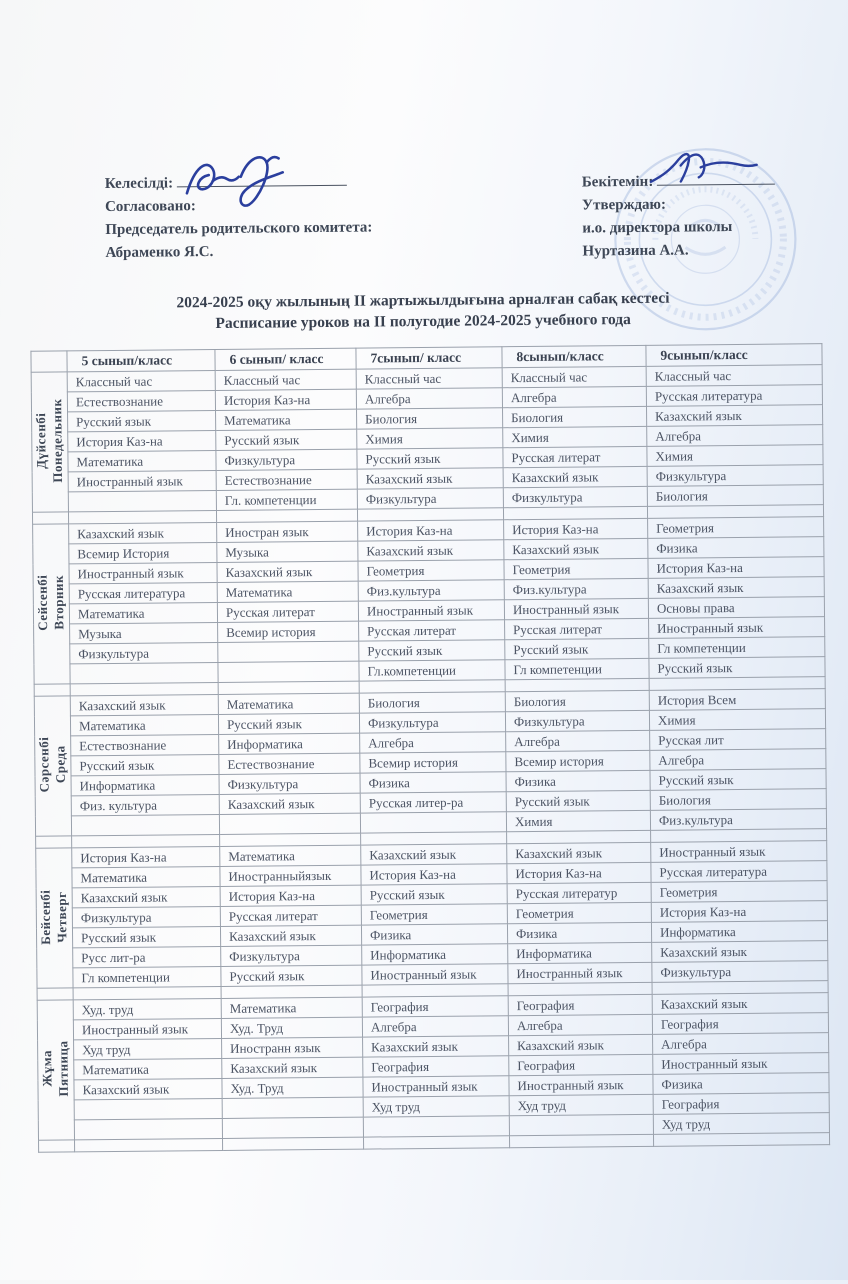 The width and height of the screenshot is (848, 1284). What do you see at coordinates (576, 589) in the screenshot?
I see `lesson-cell: Физ.культура` at bounding box center [576, 589].